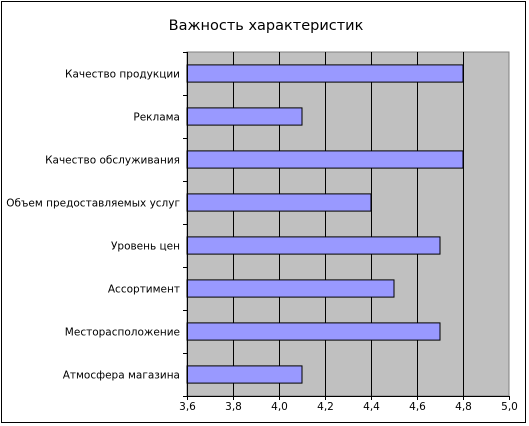 This screenshot has height=426, width=529. Describe the element at coordinates (93, 204) in the screenshot. I see `category-label: Объем предоставляемых услуг` at that location.